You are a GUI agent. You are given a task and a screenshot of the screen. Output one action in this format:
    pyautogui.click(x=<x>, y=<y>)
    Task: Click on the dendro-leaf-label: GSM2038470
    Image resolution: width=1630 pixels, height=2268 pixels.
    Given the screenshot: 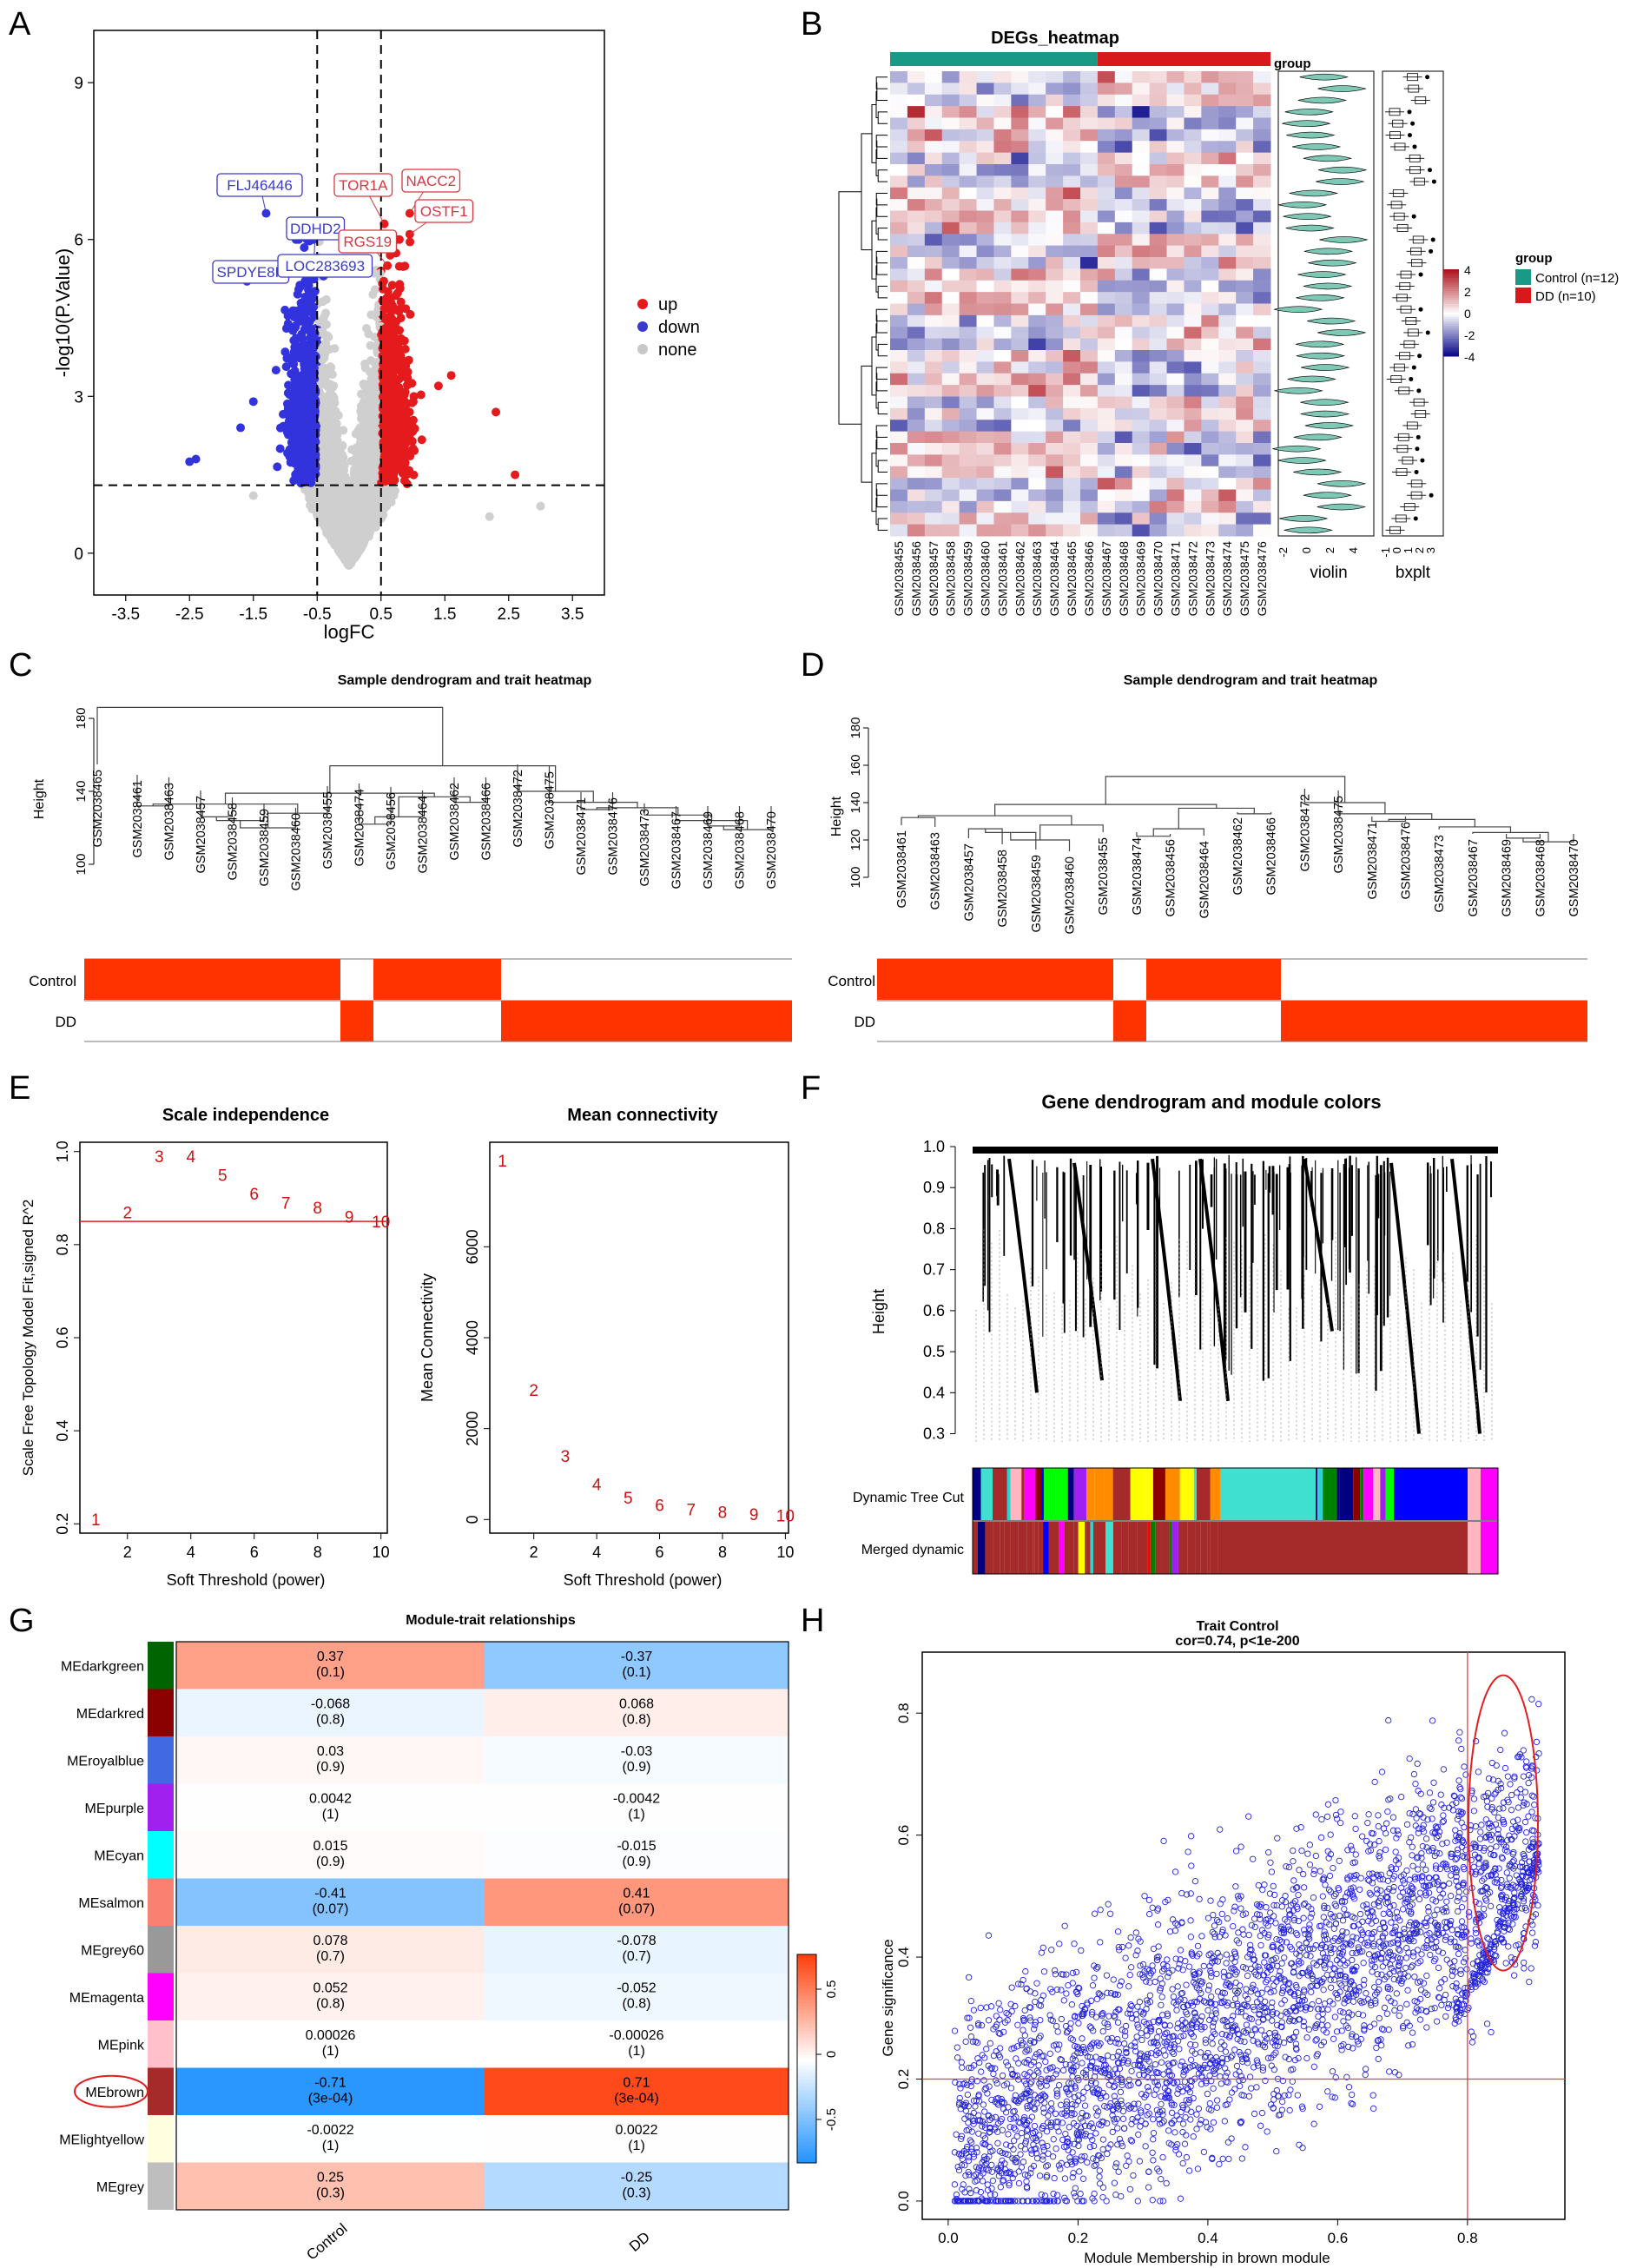 What is the action you would take?
    pyautogui.click(x=772, y=850)
    